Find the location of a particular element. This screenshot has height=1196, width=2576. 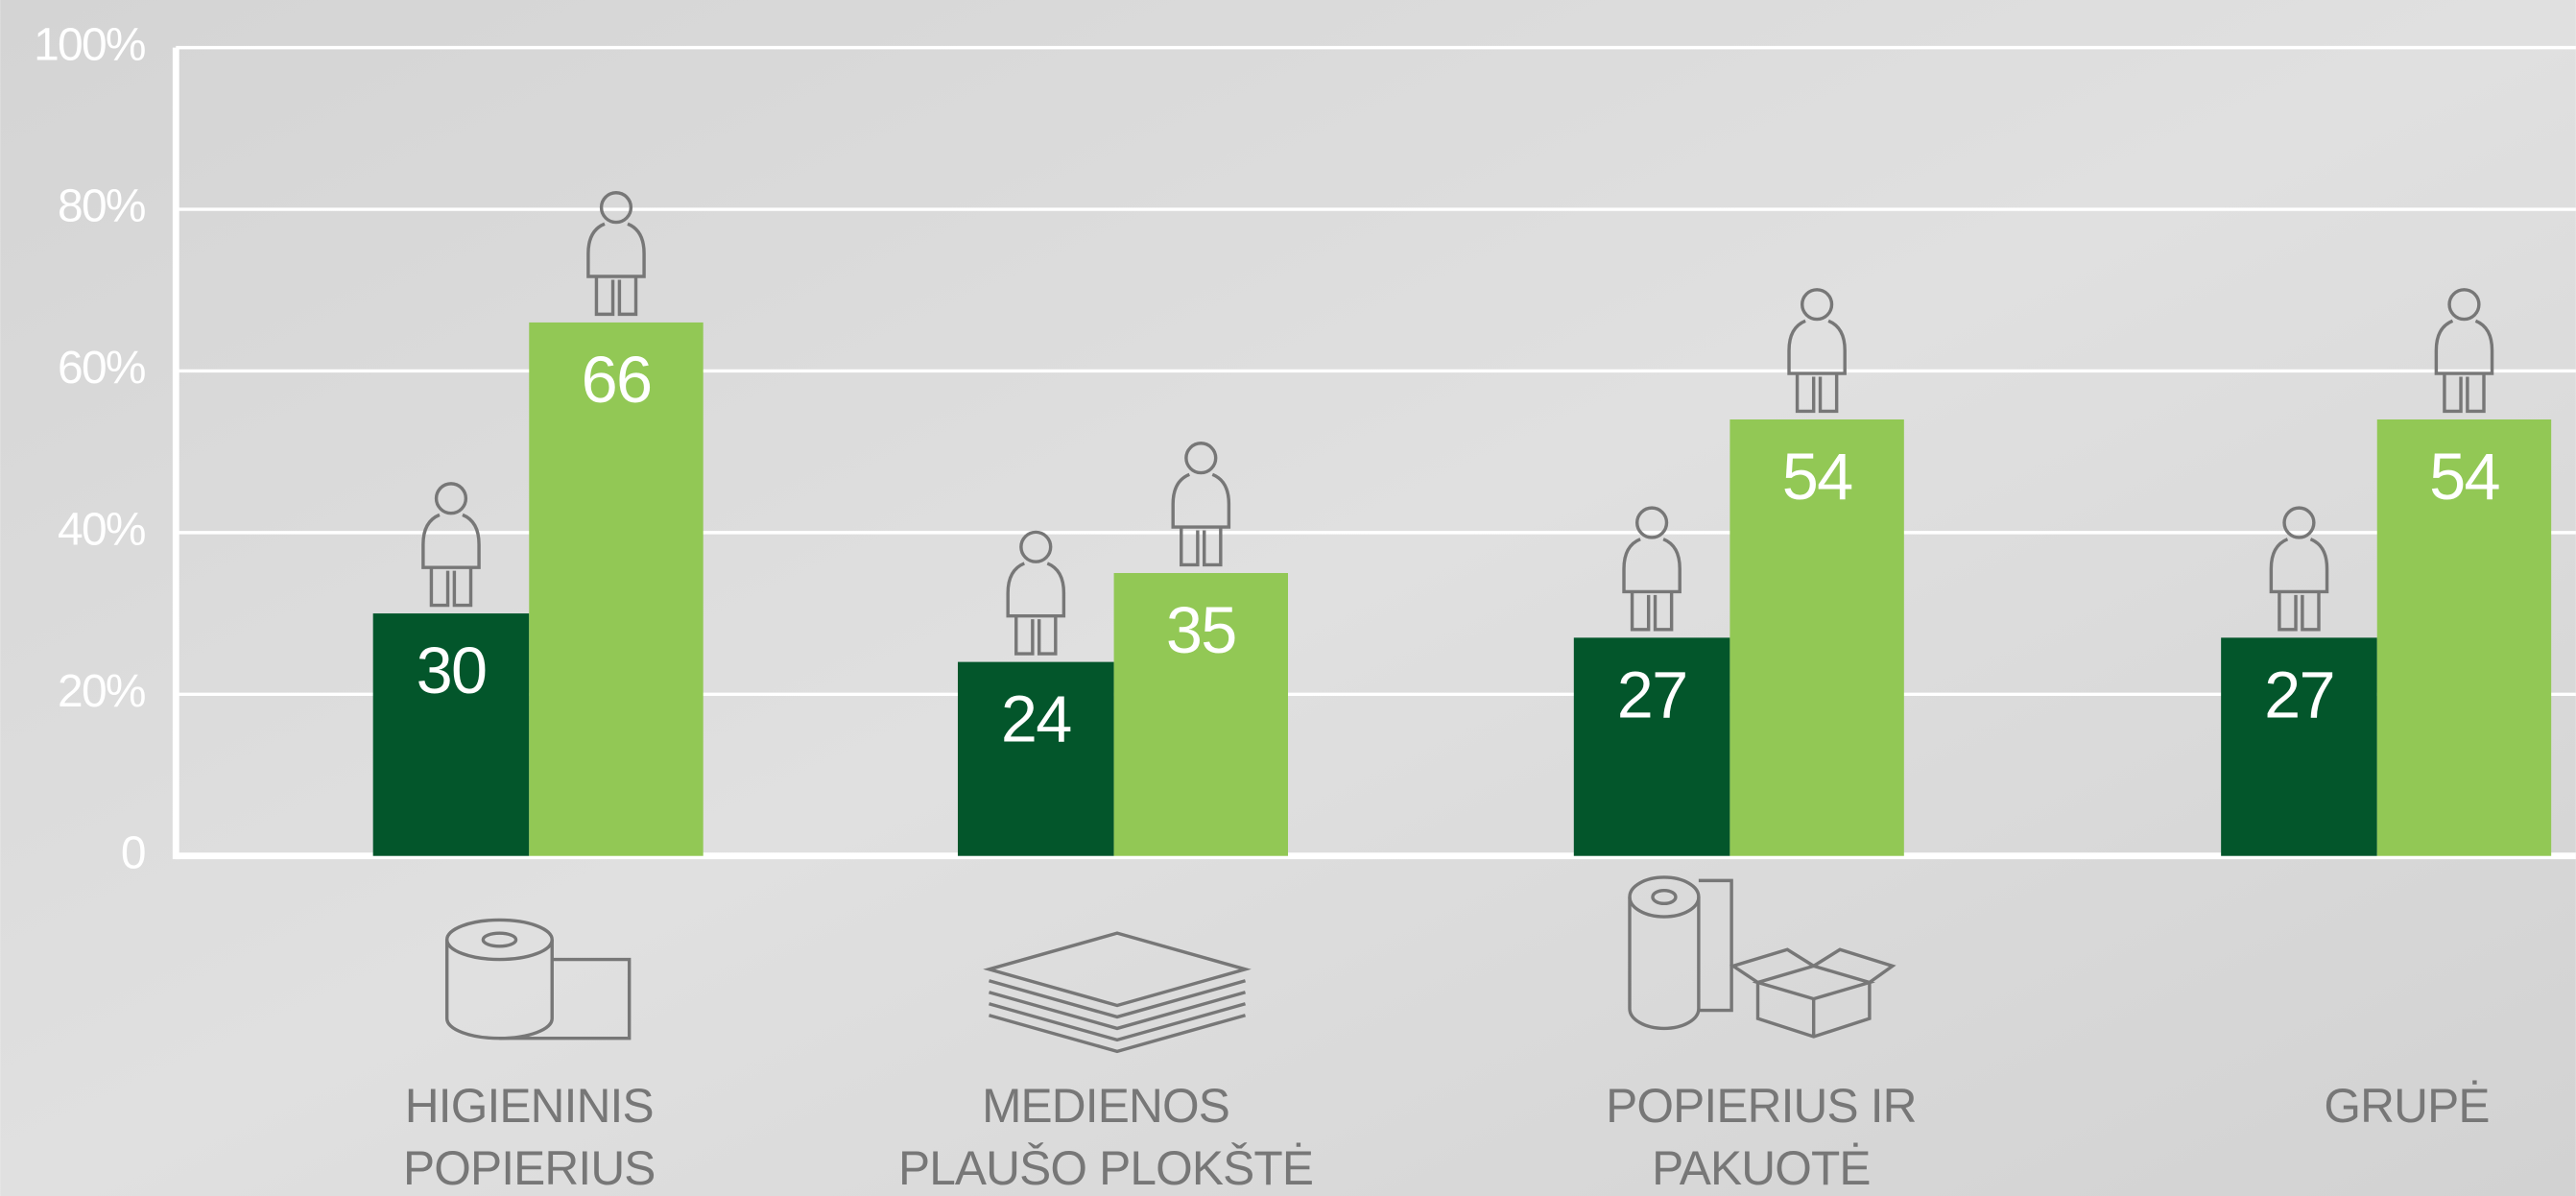

x-tick-label: GRUPĖ is located at coordinates (2407, 1107).